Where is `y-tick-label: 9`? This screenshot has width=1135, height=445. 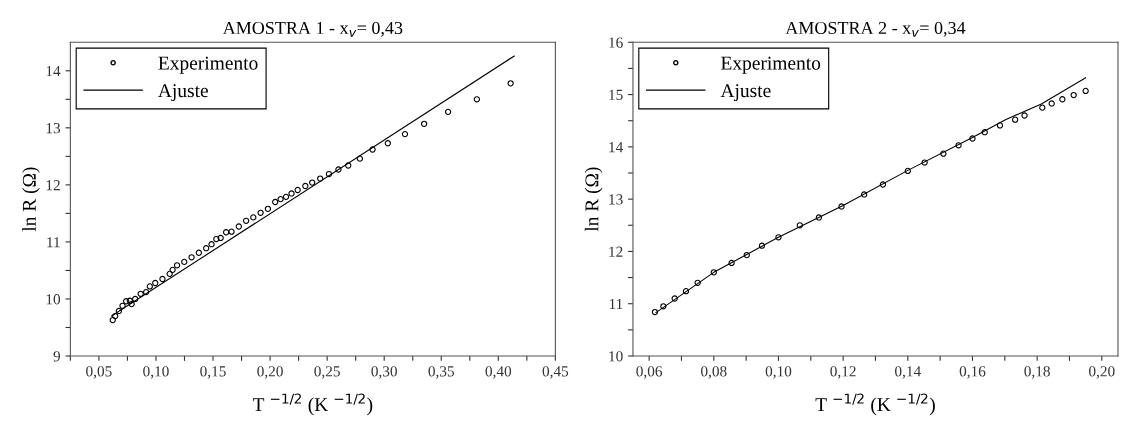
y-tick-label: 9 is located at coordinates (57, 356).